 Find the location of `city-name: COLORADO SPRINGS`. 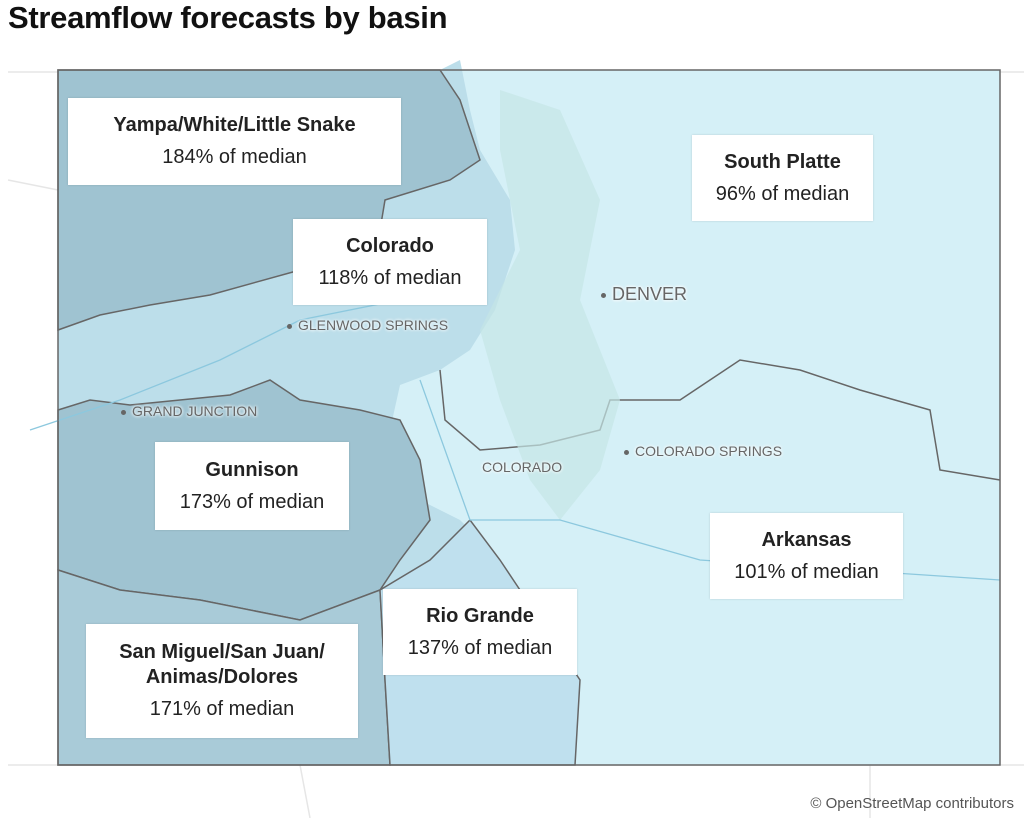

city-name: COLORADO SPRINGS is located at coordinates (709, 451).